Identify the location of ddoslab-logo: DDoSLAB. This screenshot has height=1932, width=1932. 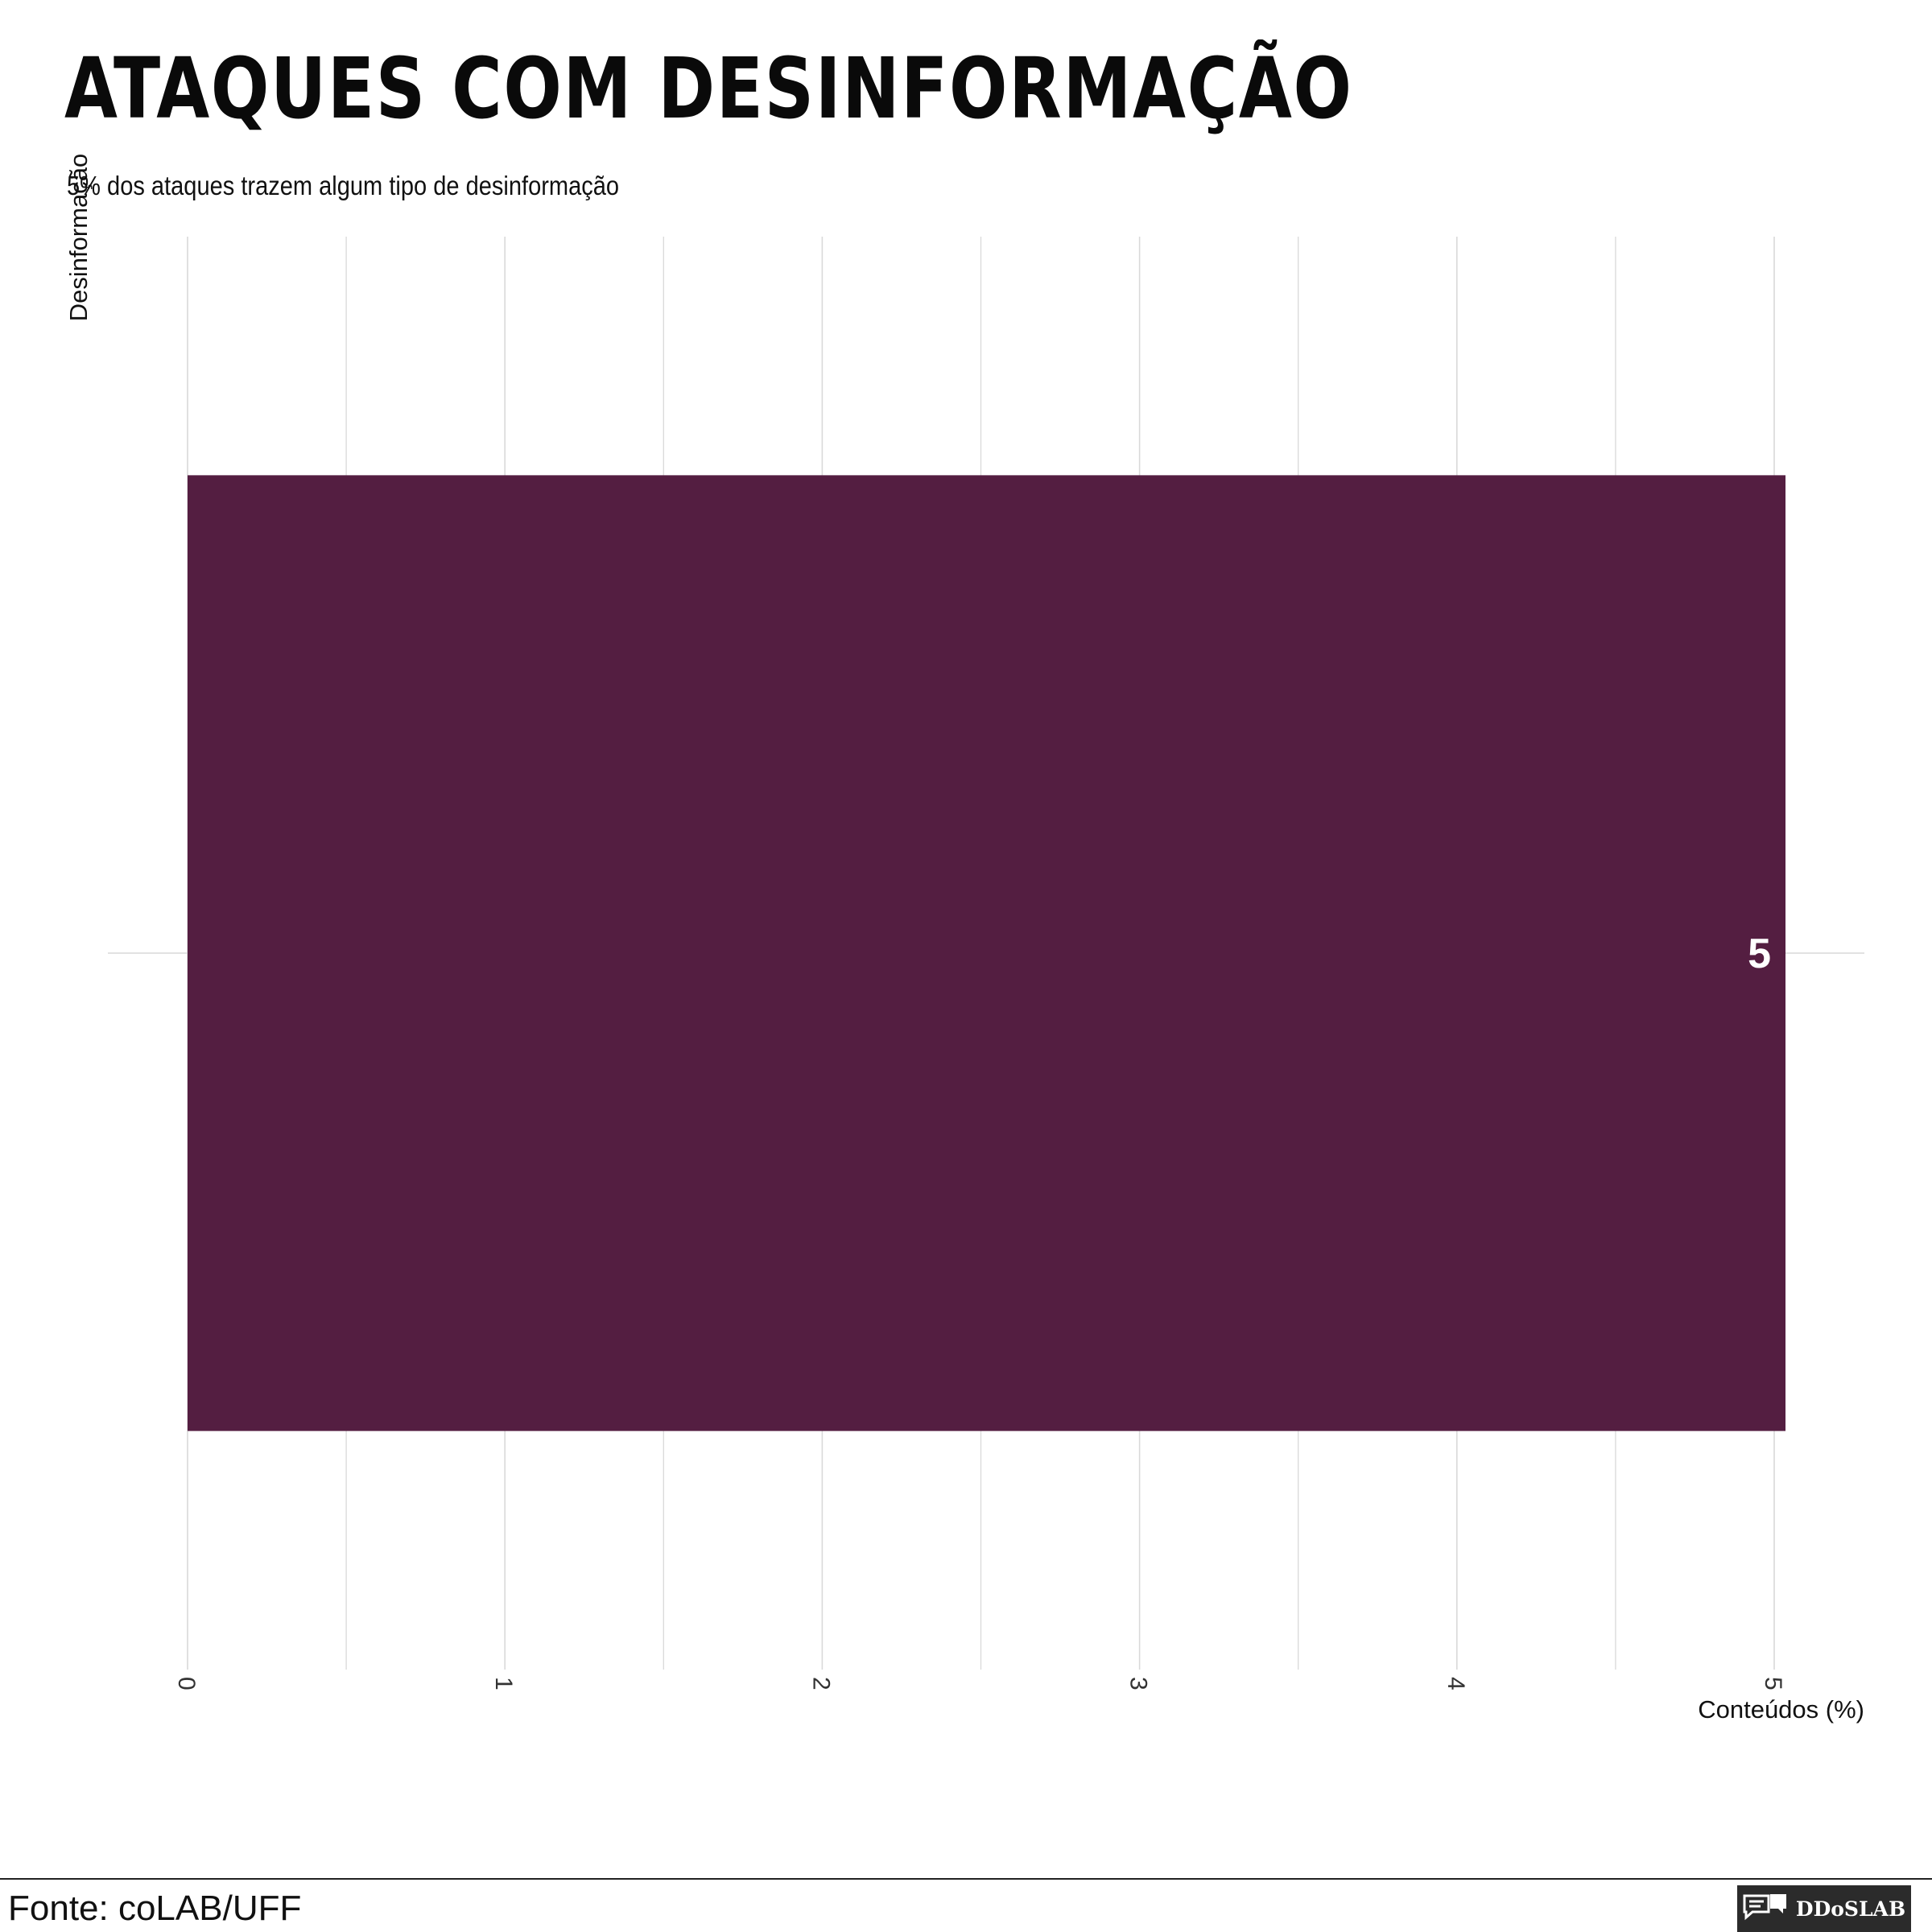
(1824, 1908).